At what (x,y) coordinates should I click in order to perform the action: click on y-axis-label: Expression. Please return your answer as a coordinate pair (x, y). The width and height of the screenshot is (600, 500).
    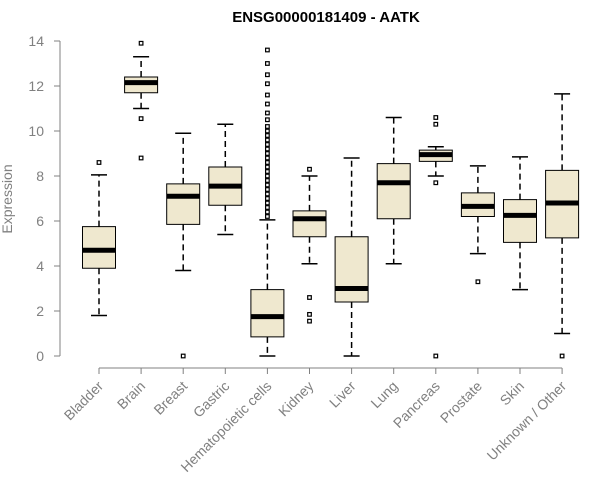
    Looking at the image, I should click on (7, 198).